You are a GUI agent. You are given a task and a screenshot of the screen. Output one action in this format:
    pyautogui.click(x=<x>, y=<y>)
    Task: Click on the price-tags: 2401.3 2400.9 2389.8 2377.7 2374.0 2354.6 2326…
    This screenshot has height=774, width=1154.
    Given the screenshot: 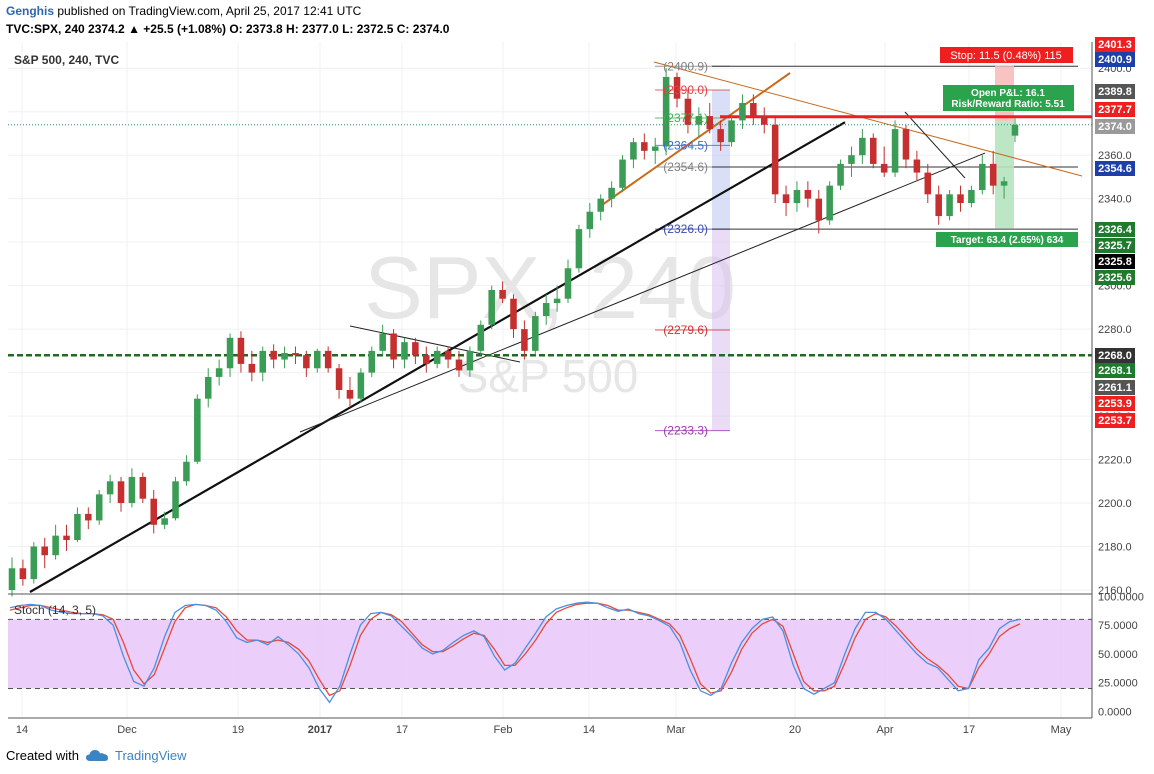 What is the action you would take?
    pyautogui.click(x=1115, y=232)
    